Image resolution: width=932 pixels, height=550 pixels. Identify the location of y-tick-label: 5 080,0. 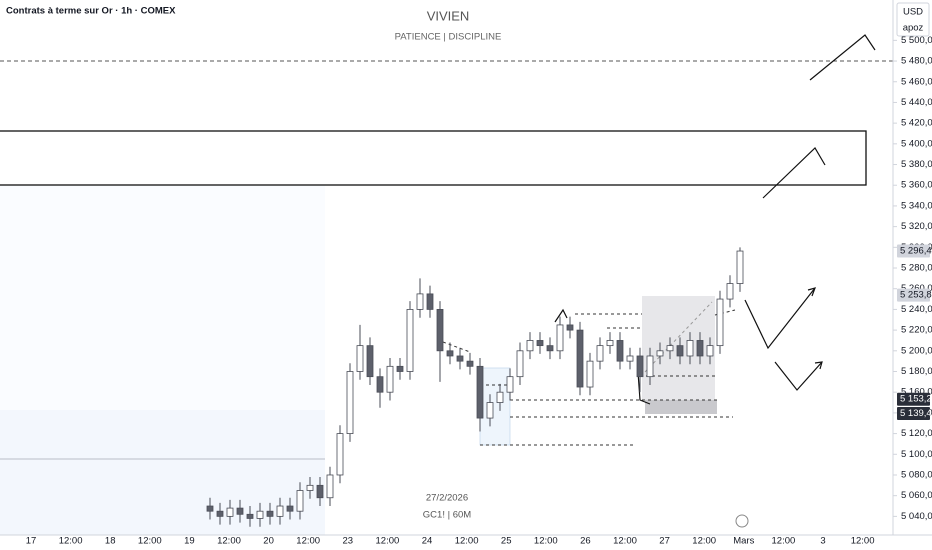
(916, 474).